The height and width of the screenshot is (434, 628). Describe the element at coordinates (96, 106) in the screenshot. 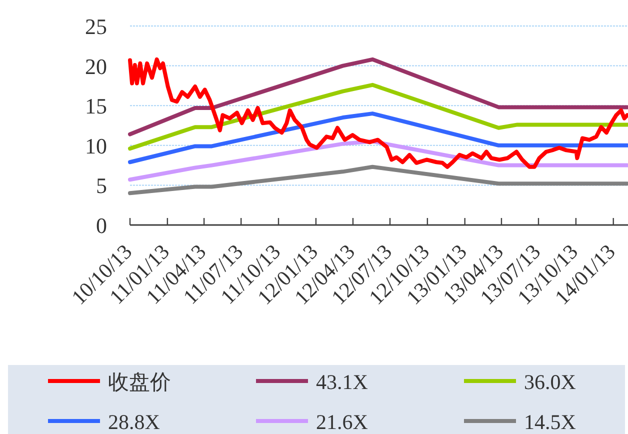

I see `y-tick-label: 15` at that location.